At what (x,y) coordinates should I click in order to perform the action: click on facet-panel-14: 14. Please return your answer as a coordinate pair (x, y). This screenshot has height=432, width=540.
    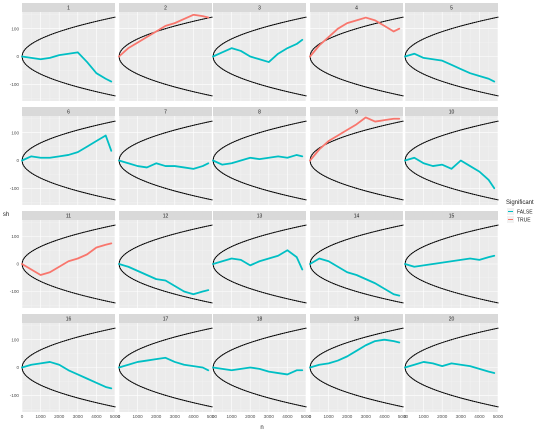
    Looking at the image, I should click on (356, 259).